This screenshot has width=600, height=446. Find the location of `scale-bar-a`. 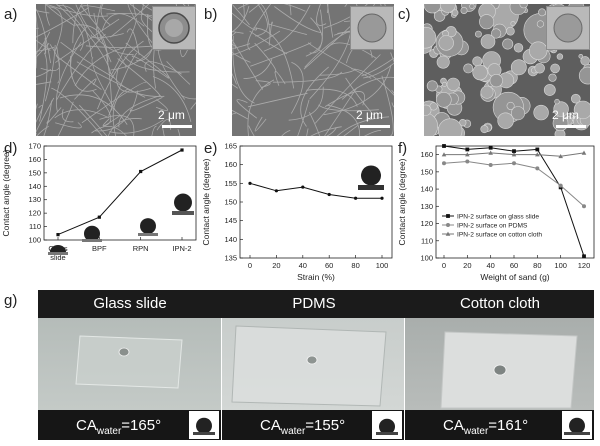

scale-bar-a is located at coordinates (177, 126).